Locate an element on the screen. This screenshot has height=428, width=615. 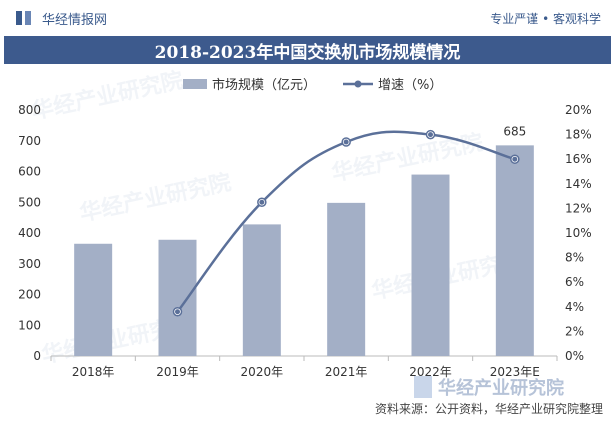
legend-swatch-marker is located at coordinates (358, 84).